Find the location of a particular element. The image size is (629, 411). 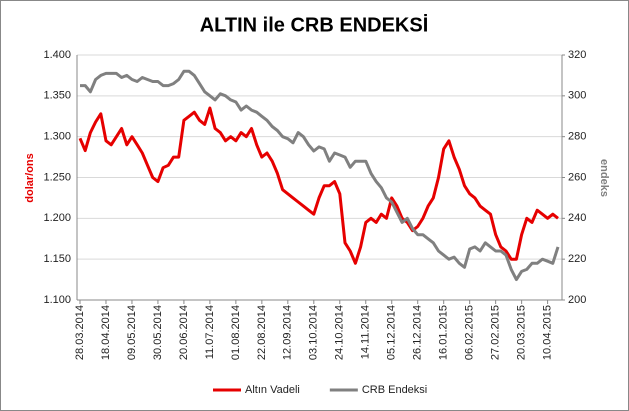

y2-tick-label: 320 is located at coordinates (577, 55).